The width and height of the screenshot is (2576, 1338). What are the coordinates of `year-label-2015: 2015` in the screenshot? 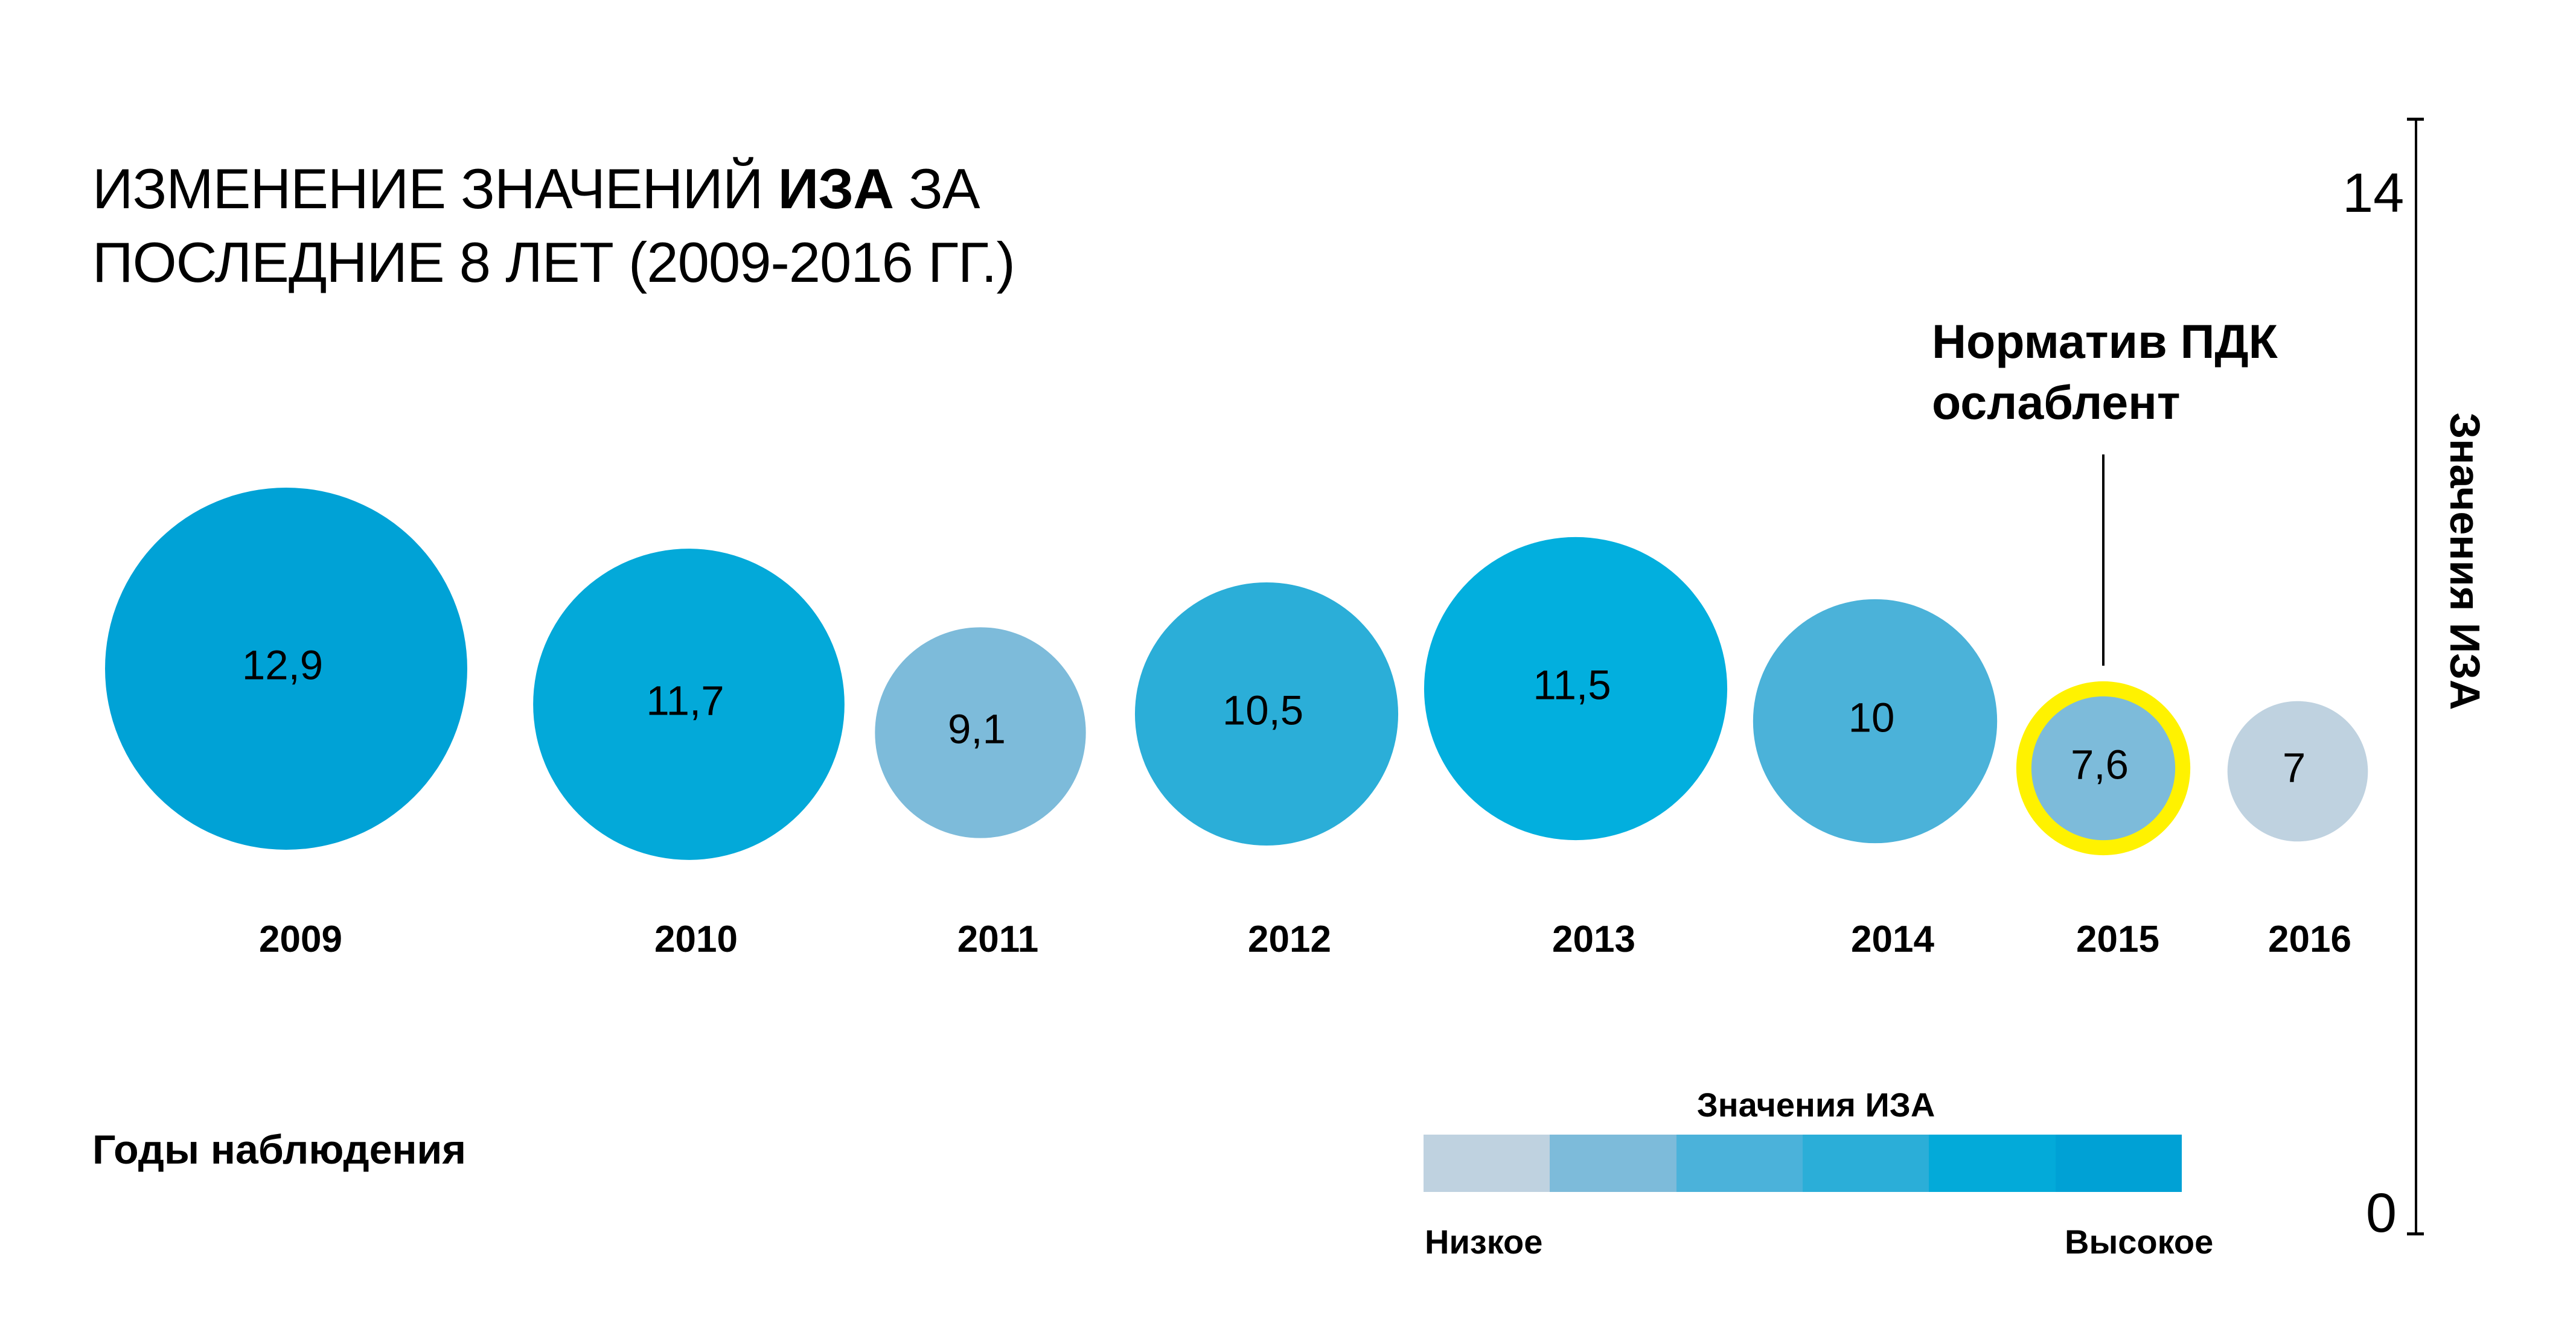 It's located at (2117, 939).